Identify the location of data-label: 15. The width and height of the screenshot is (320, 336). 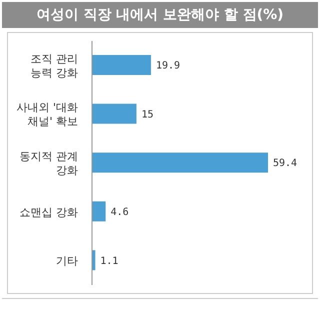
(147, 114).